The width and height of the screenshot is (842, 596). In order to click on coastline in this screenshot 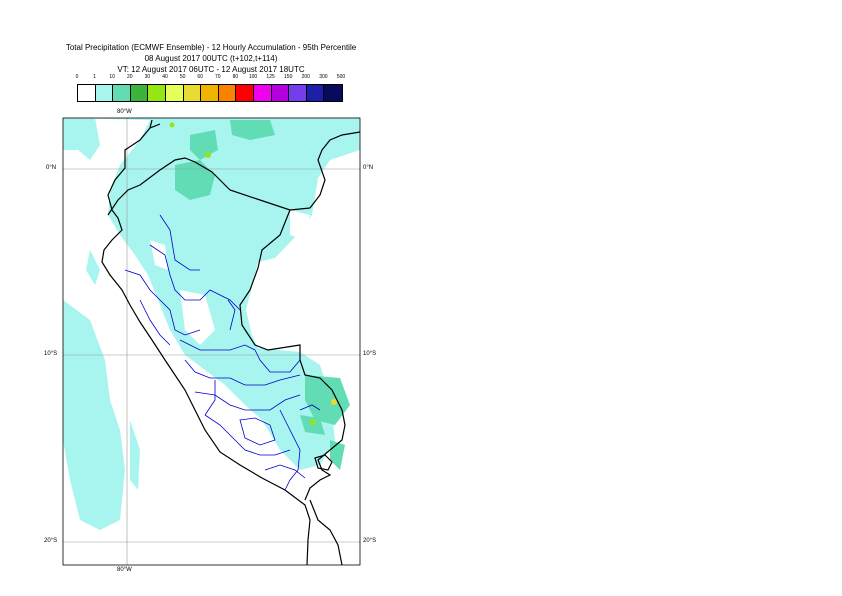, I will do `click(206, 387)`.